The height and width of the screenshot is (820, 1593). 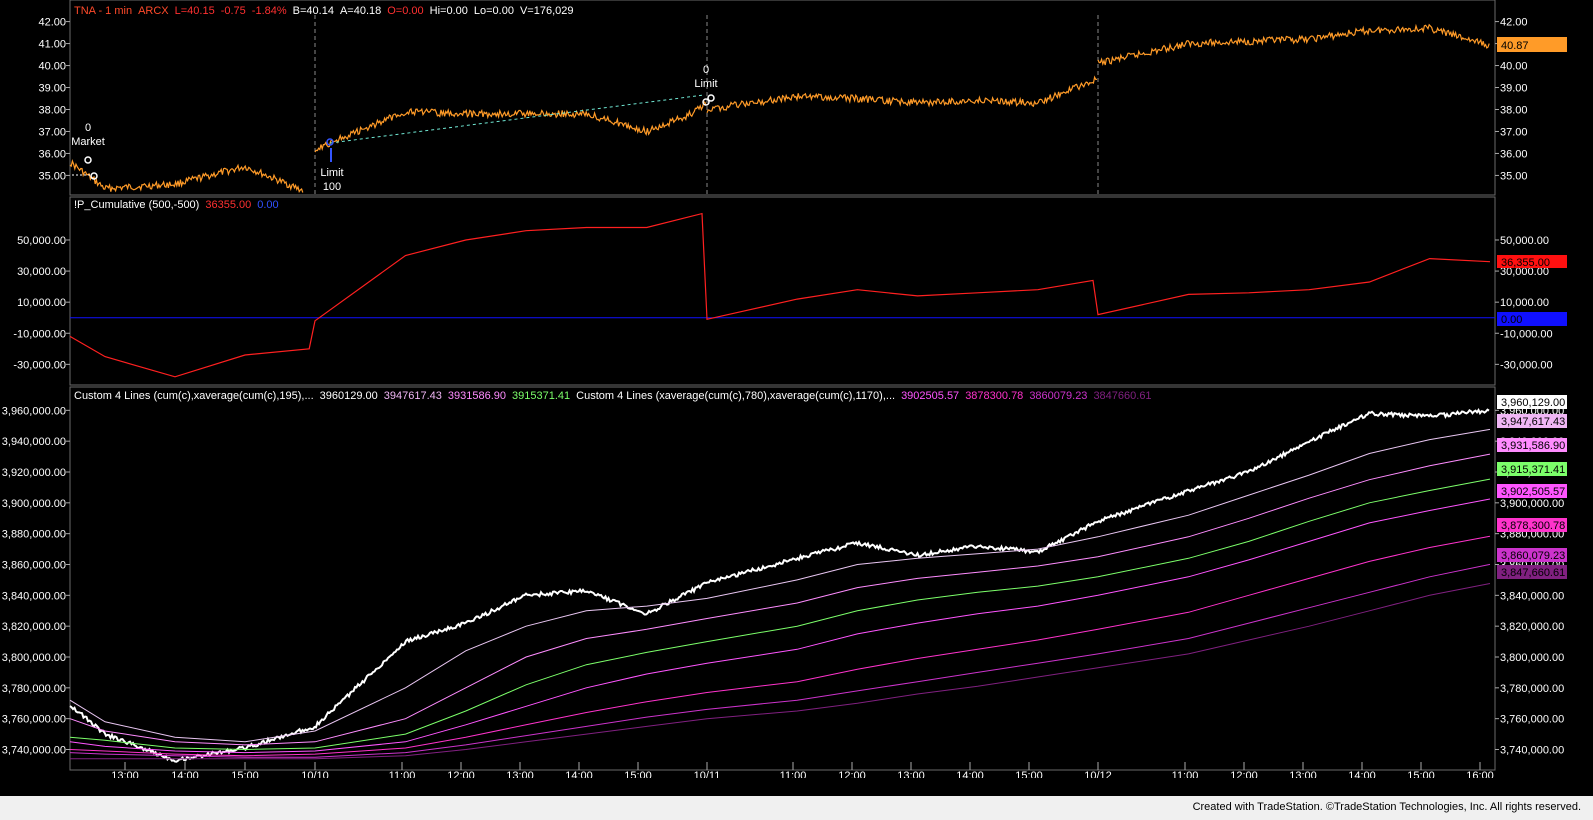 I want to click on price-axis-left-label-7: 35.00, so click(x=52, y=176).